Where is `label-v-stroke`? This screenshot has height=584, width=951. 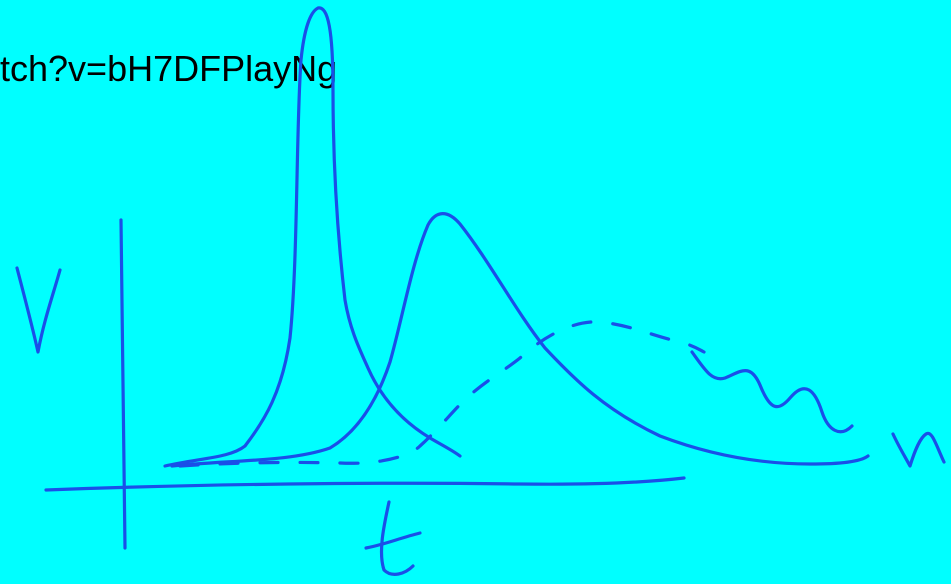 label-v-stroke is located at coordinates (38, 310).